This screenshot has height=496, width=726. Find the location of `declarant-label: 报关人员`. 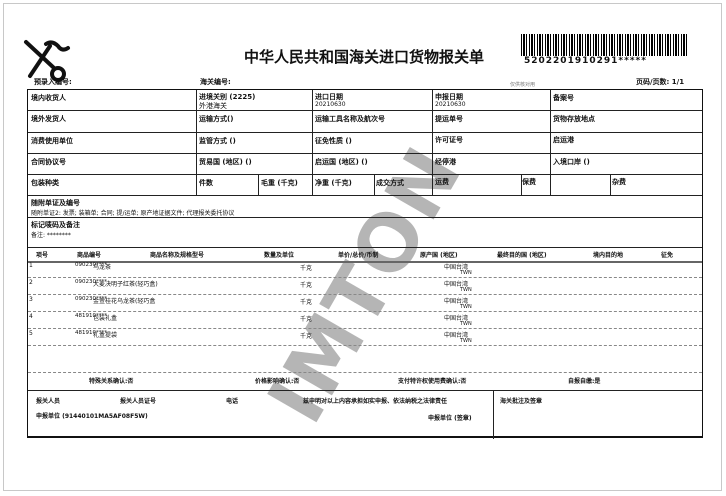

declarant-label: 报关人员 is located at coordinates (48, 401).